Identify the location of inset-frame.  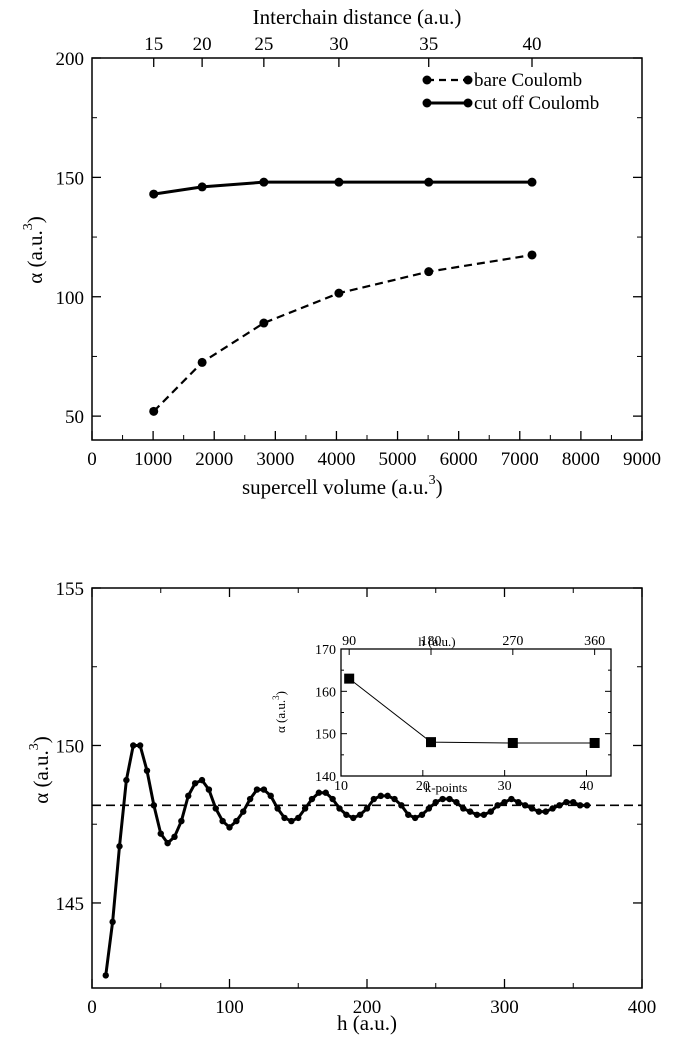
(476, 712).